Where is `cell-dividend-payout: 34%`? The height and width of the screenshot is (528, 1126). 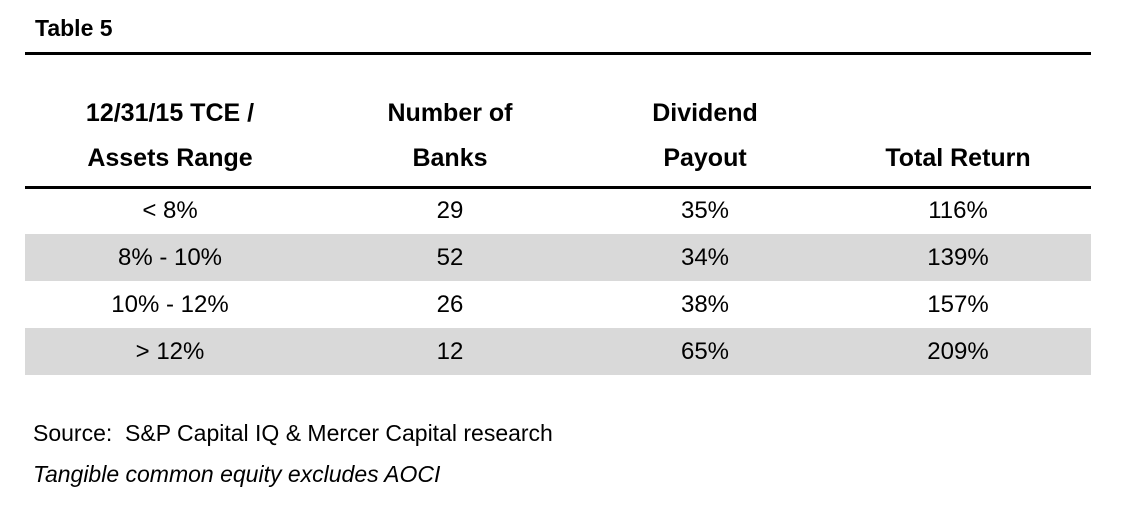 cell-dividend-payout: 34% is located at coordinates (705, 257).